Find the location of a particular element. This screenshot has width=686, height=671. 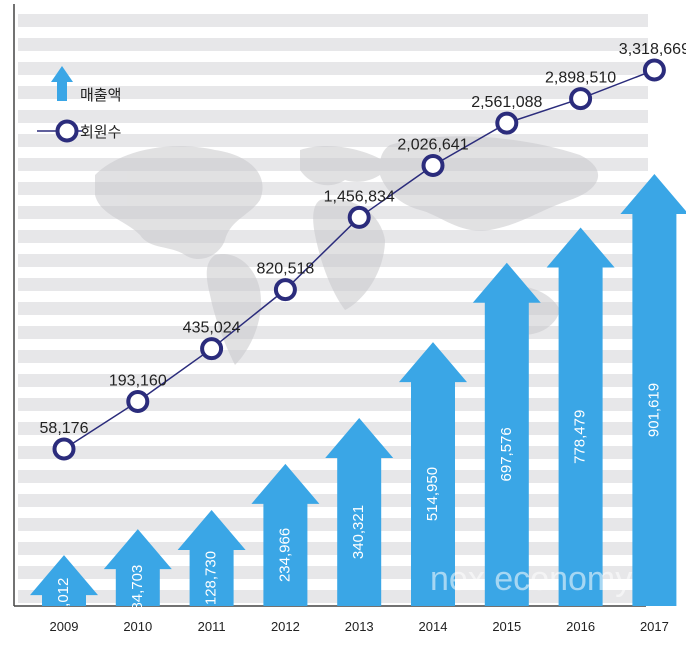

legend-circle-icon is located at coordinates (67, 131).